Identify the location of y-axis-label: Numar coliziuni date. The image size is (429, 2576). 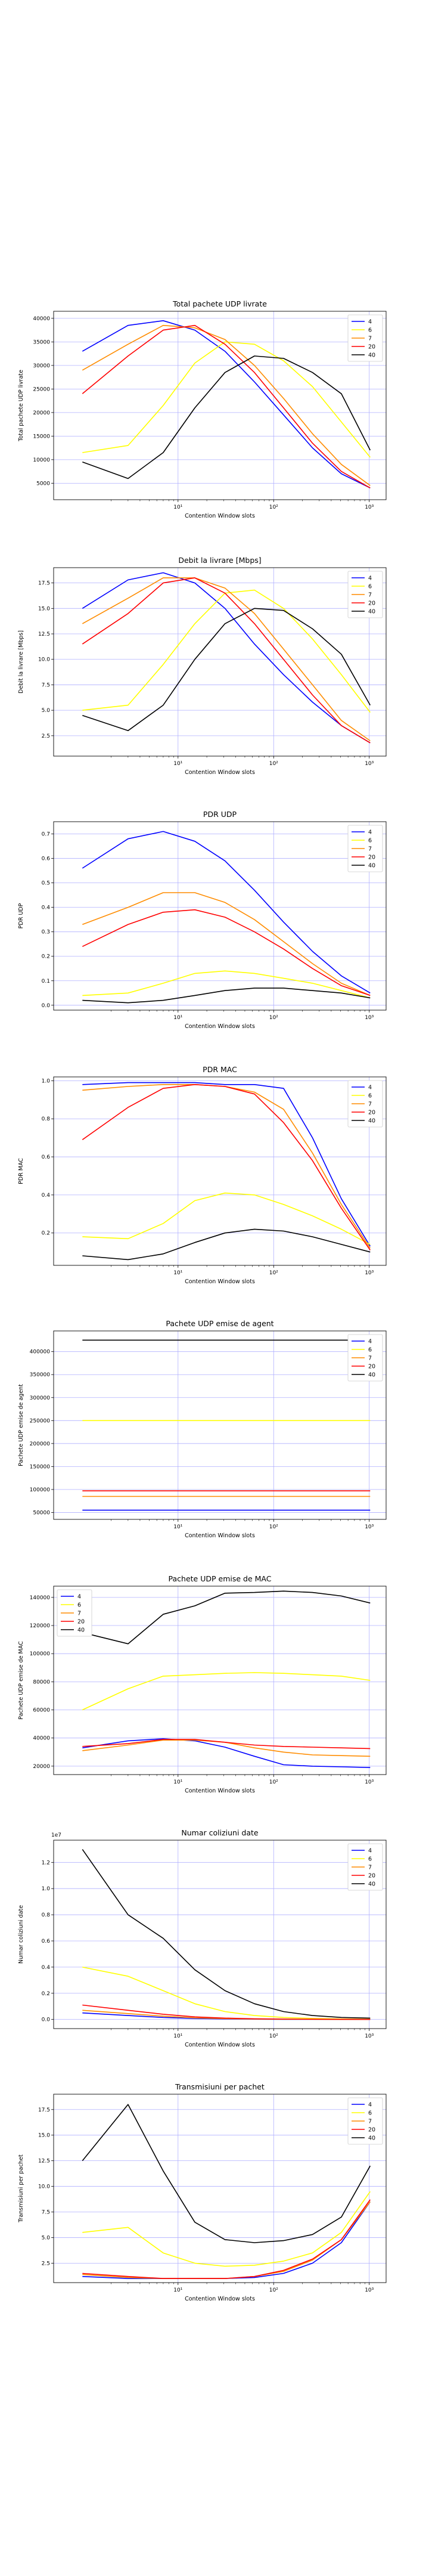
(21, 1935).